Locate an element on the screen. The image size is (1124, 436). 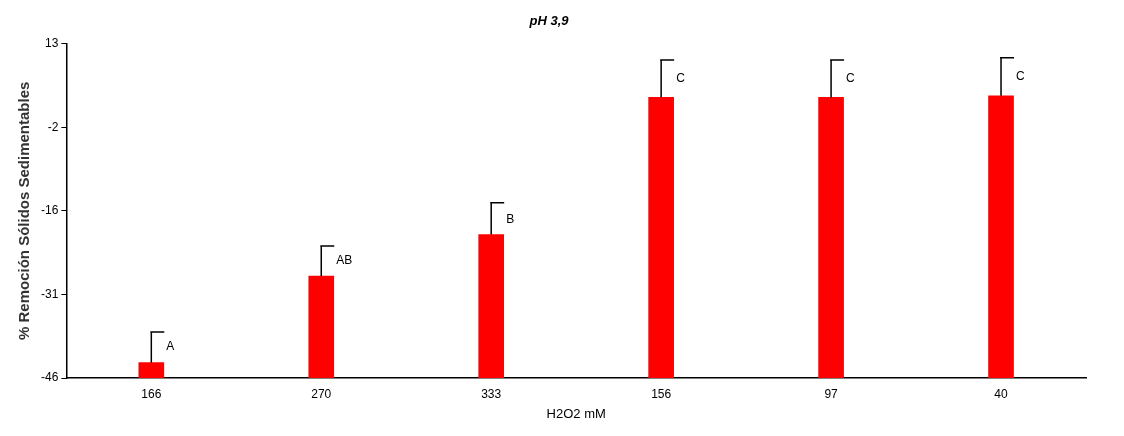
x-axis-title: H2O2 mM is located at coordinates (576, 413).